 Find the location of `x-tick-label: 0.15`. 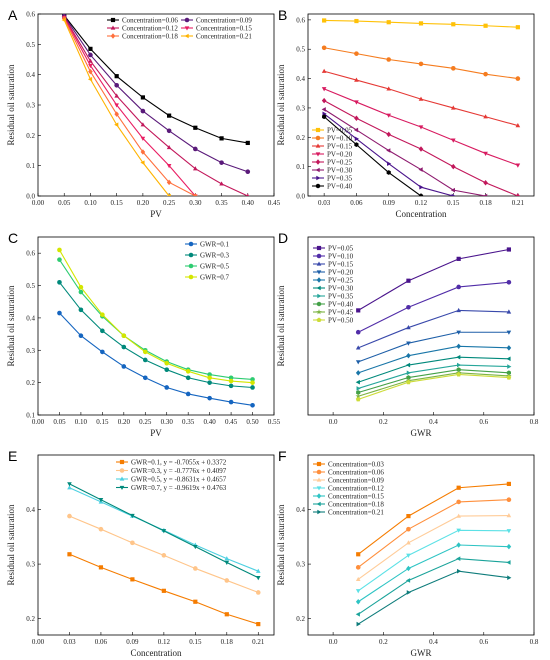

x-tick-label: 0.15 is located at coordinates (453, 203).